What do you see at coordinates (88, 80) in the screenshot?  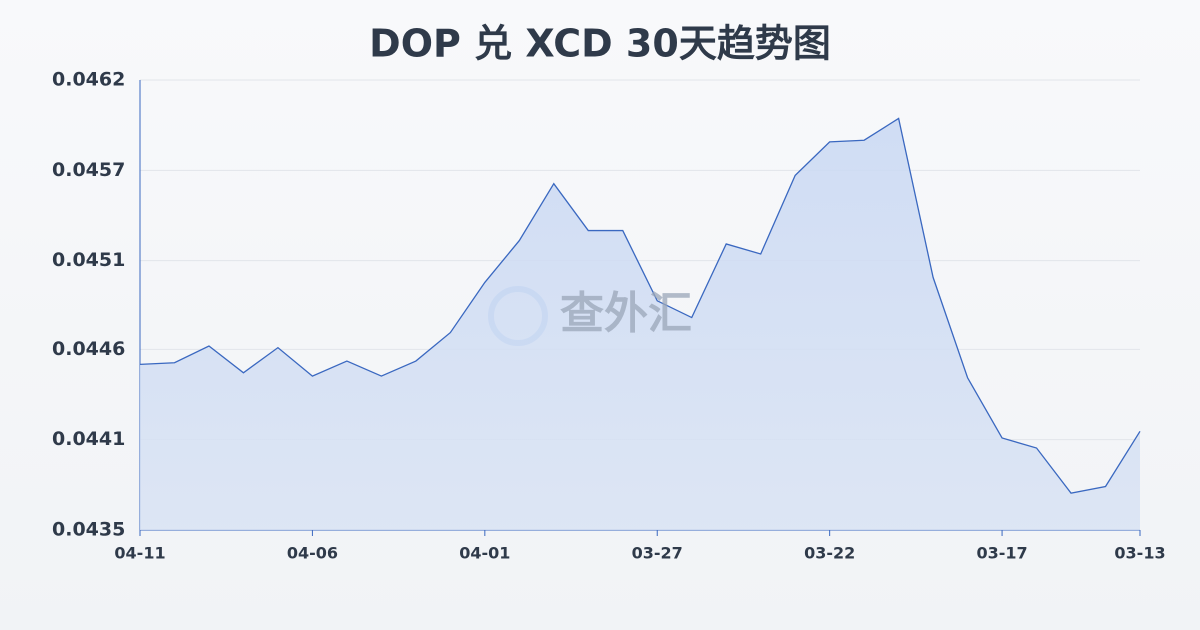 I see `y-tick-label: 0.0462` at bounding box center [88, 80].